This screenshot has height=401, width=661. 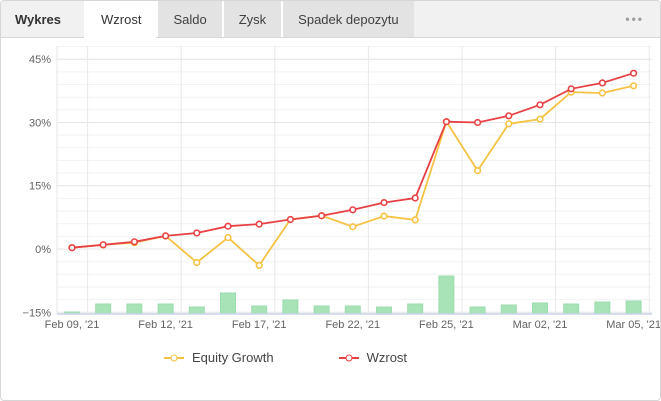 What do you see at coordinates (232, 357) in the screenshot?
I see `legend-label: Equity Growth` at bounding box center [232, 357].